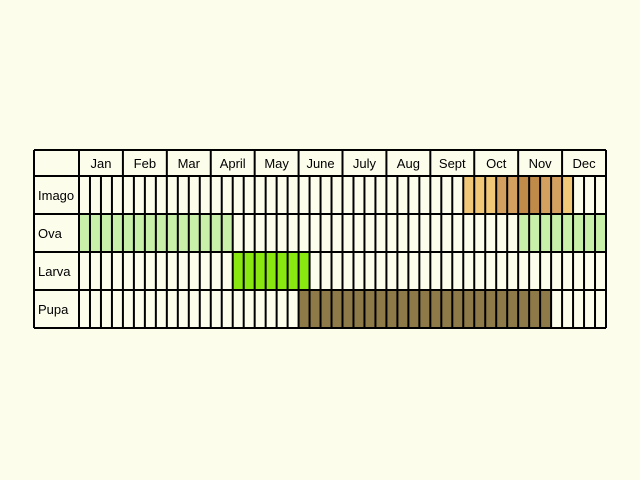 The width and height of the screenshot is (640, 480). Describe the element at coordinates (541, 163) in the screenshot. I see `month-label: Nov` at that location.